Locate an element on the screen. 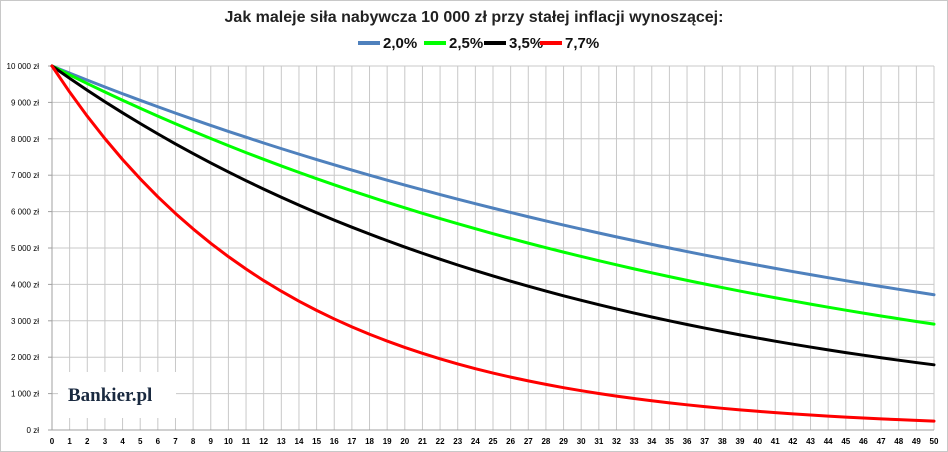  chart-legend: 2,0% 2,5% 3,5% 7,7% is located at coordinates (478, 43).